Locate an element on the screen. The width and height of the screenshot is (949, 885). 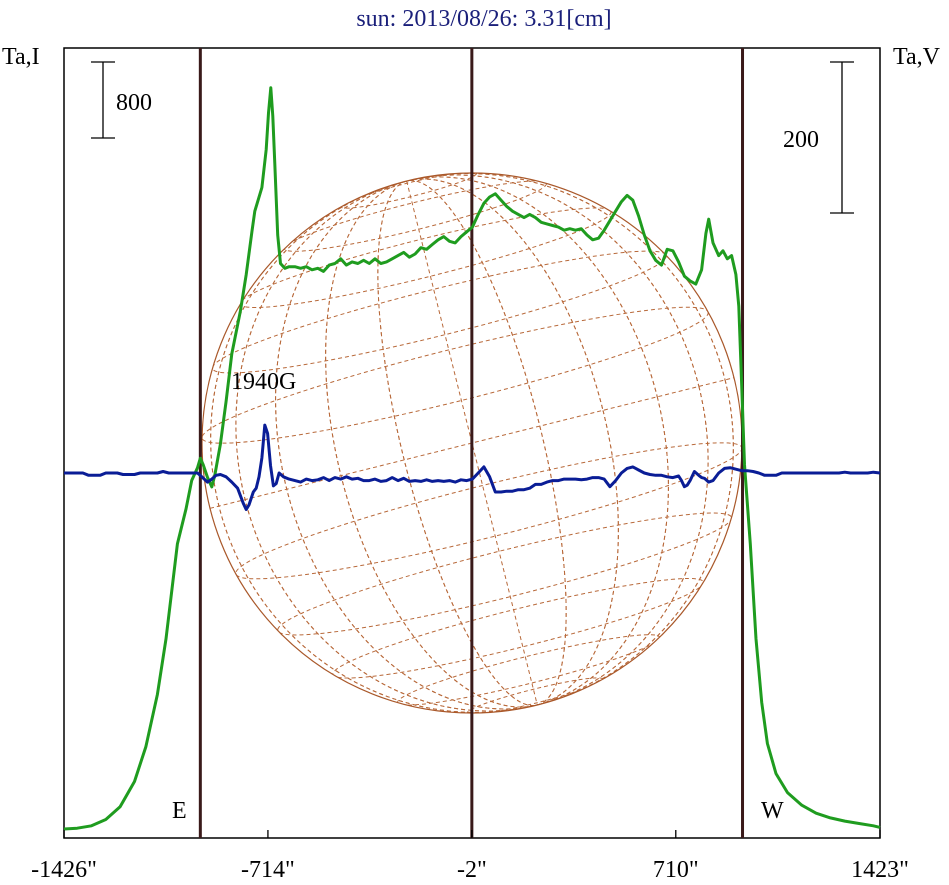
annotation-1940g: 1940G is located at coordinates (263, 382).